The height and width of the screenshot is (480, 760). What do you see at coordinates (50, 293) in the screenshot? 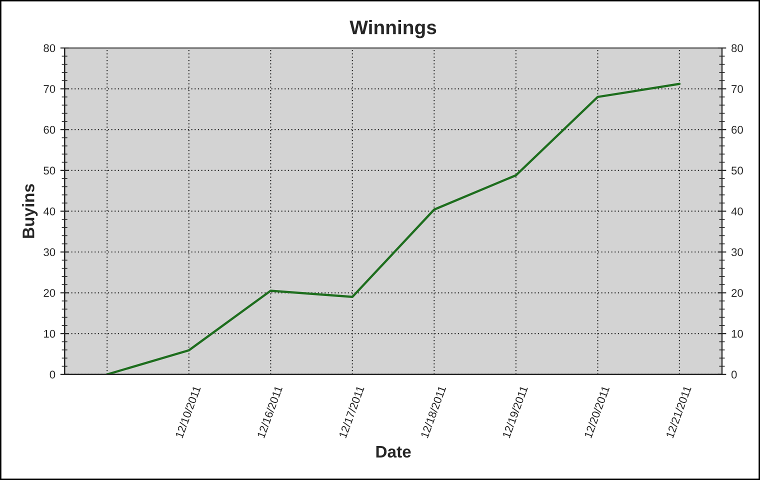
I see `y-tick-label: 20` at bounding box center [50, 293].